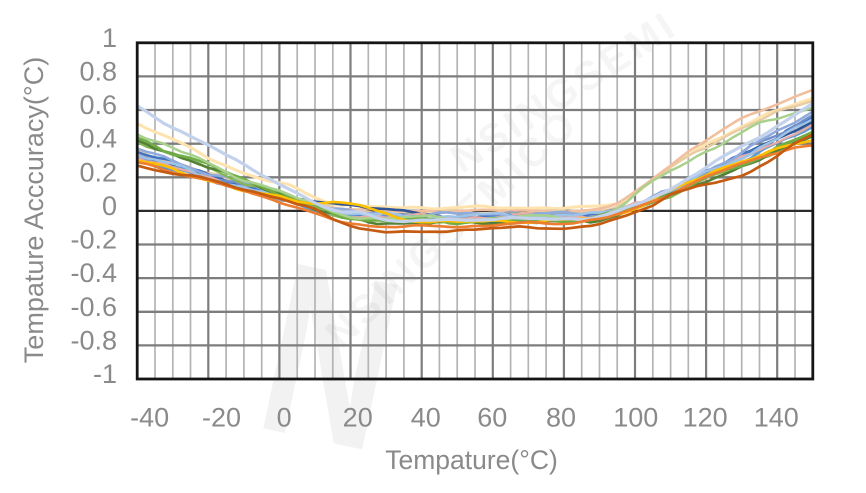 The image size is (866, 493). Describe the element at coordinates (93, 340) in the screenshot. I see `svg-text: -0.8` at that location.